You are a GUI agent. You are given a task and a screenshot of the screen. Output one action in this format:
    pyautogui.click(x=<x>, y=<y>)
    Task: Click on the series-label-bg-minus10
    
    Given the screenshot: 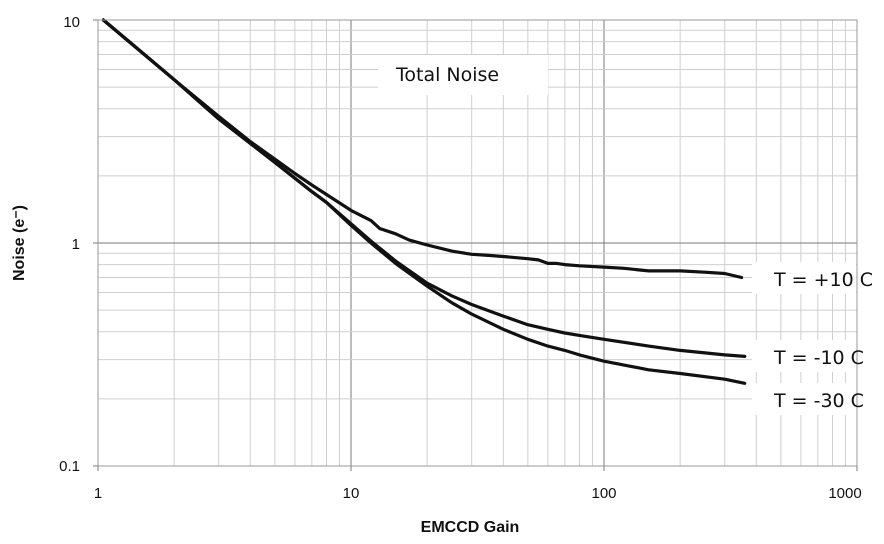 What is the action you would take?
    pyautogui.click(x=804, y=356)
    